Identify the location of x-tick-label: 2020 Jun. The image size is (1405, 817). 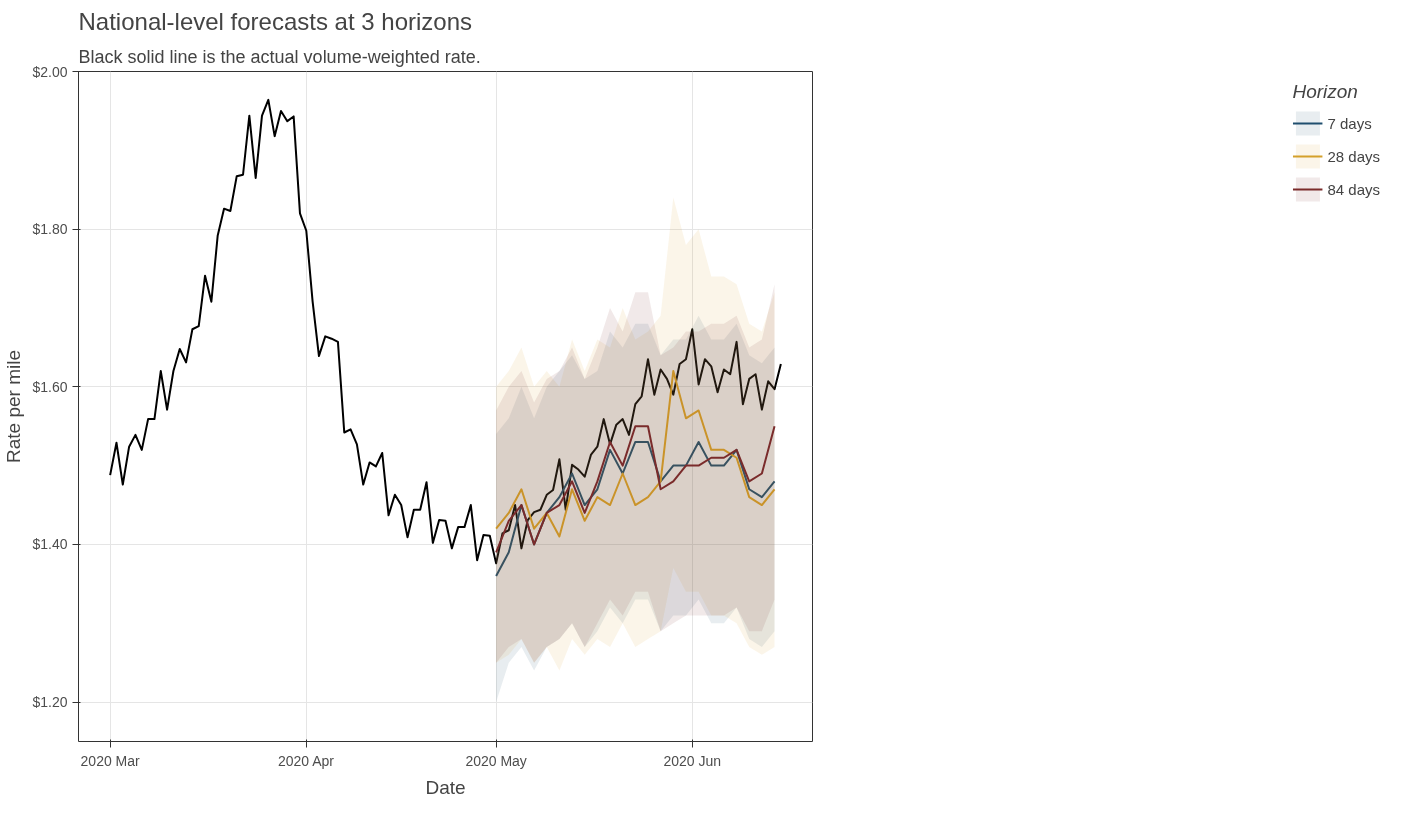
(692, 760).